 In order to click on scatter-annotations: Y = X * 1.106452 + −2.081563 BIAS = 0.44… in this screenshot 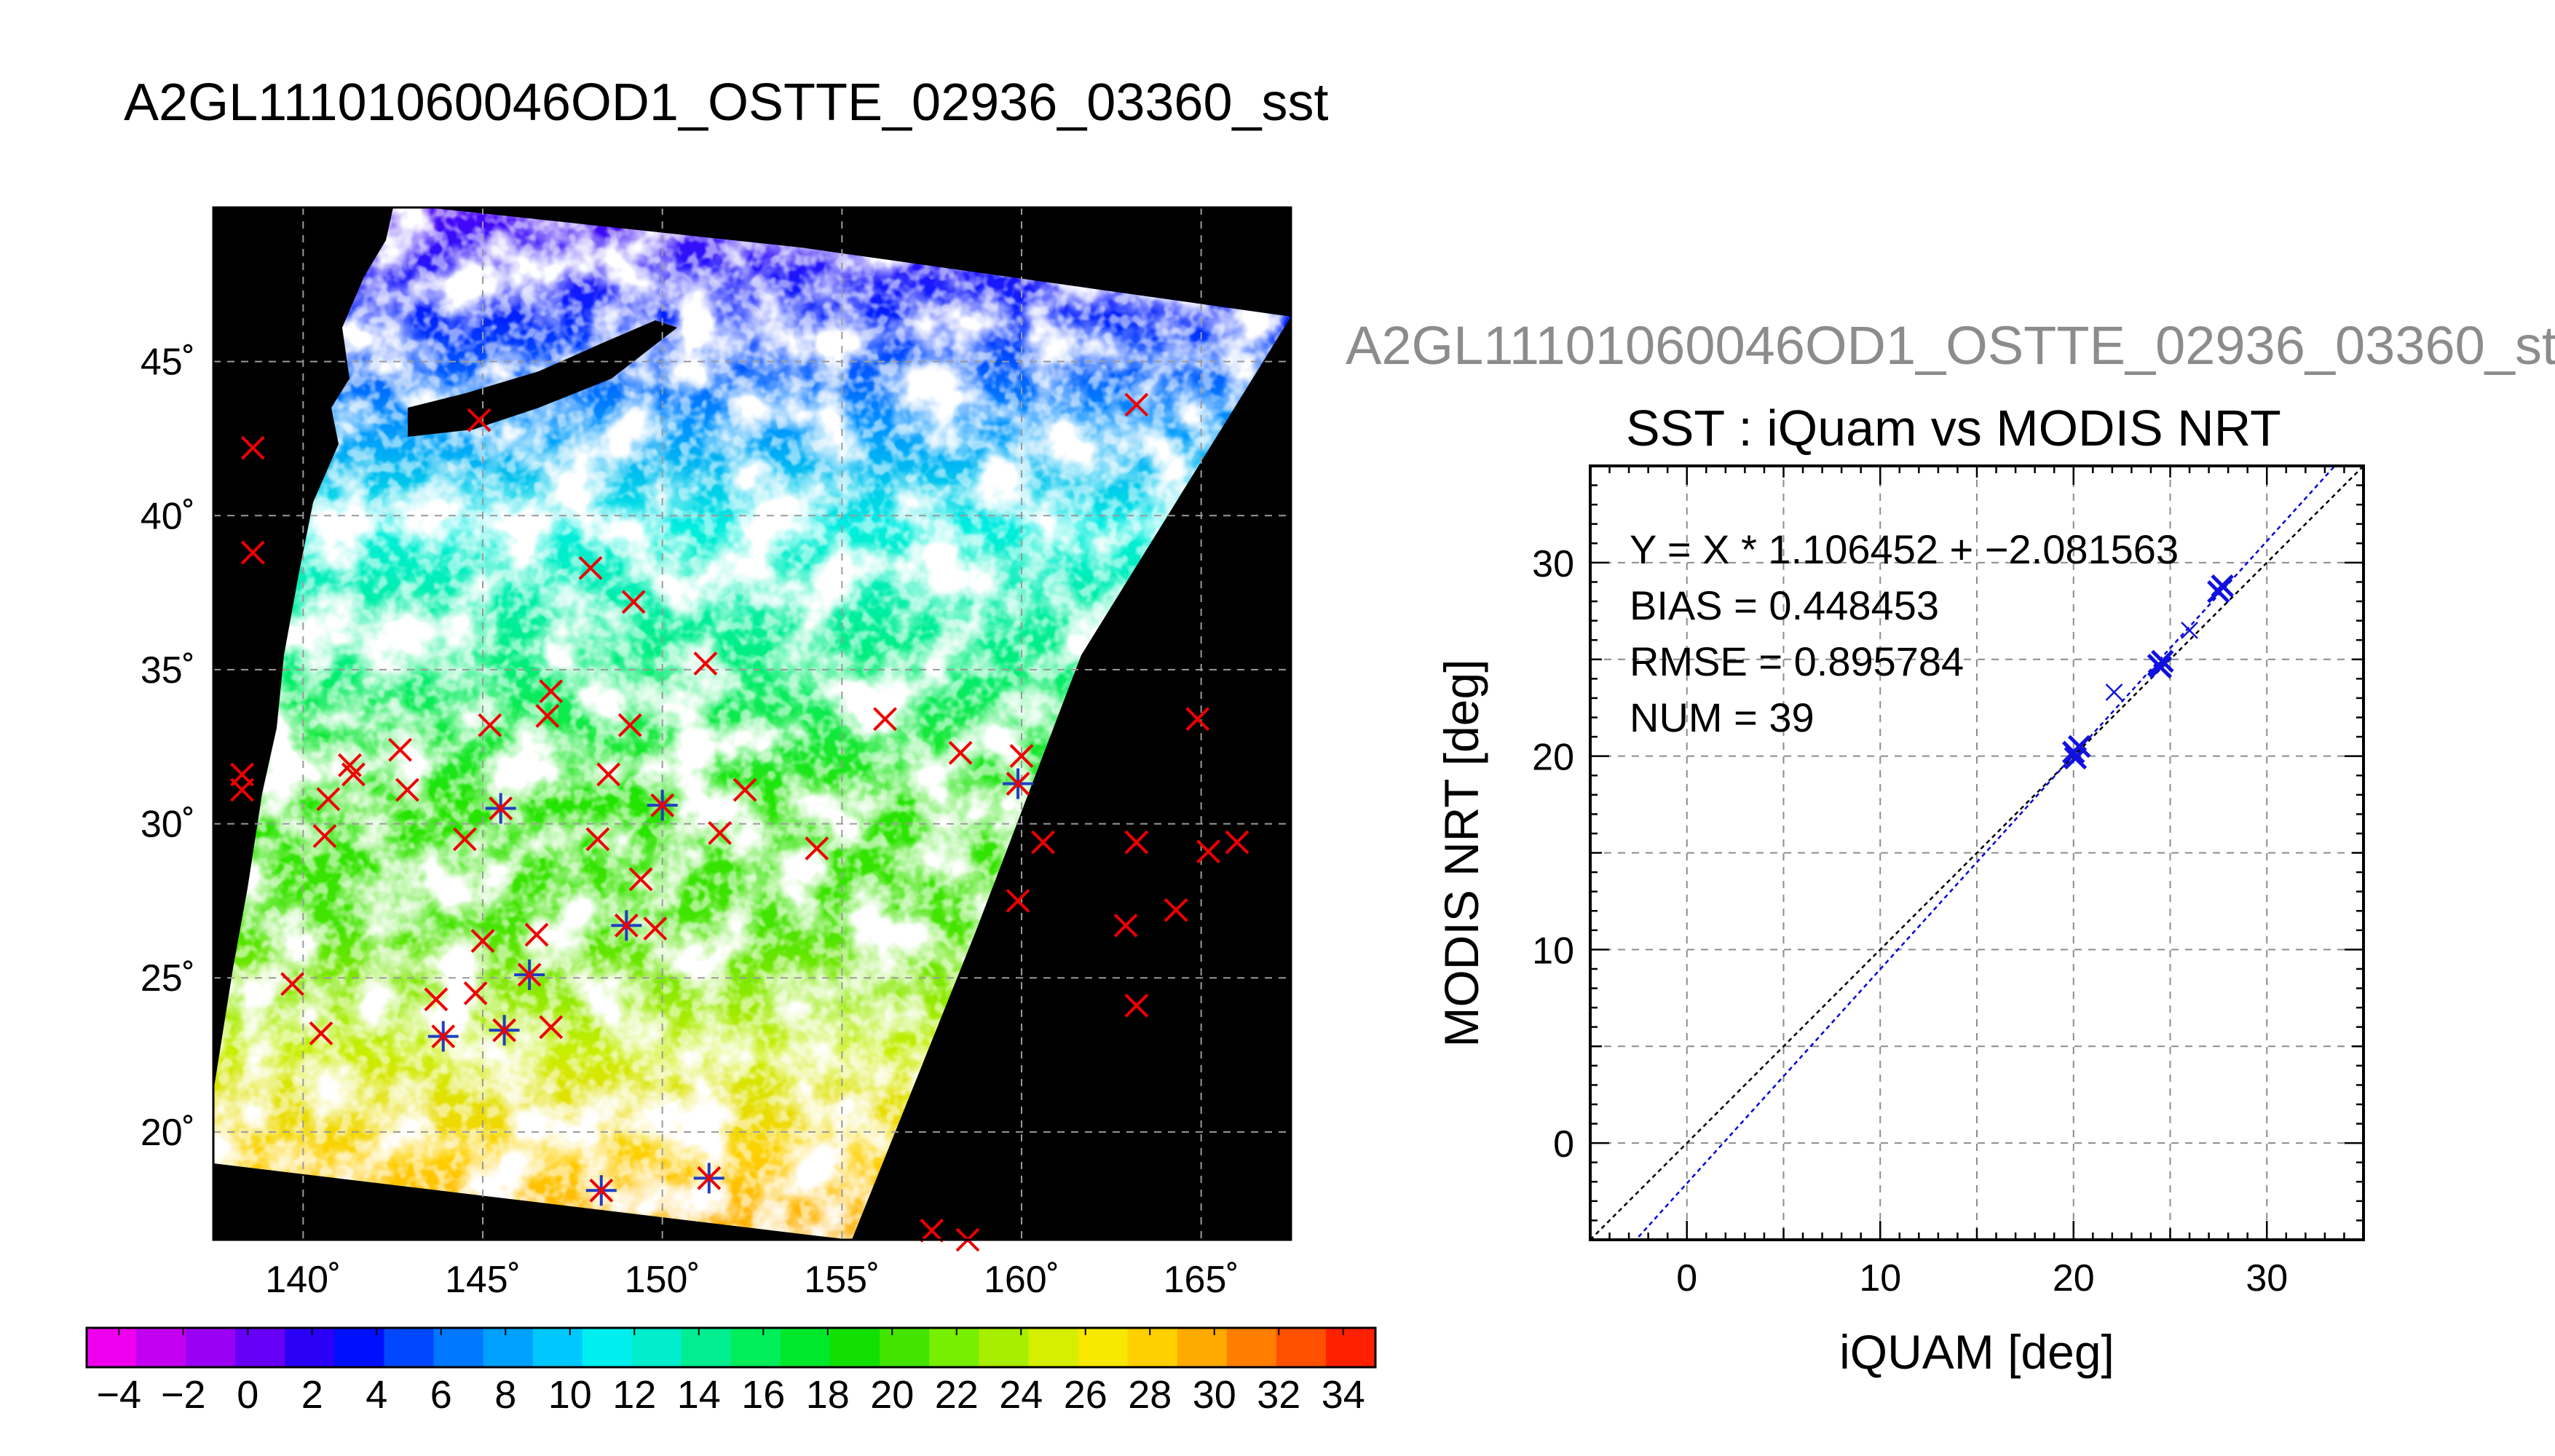, I will do `click(1904, 633)`.